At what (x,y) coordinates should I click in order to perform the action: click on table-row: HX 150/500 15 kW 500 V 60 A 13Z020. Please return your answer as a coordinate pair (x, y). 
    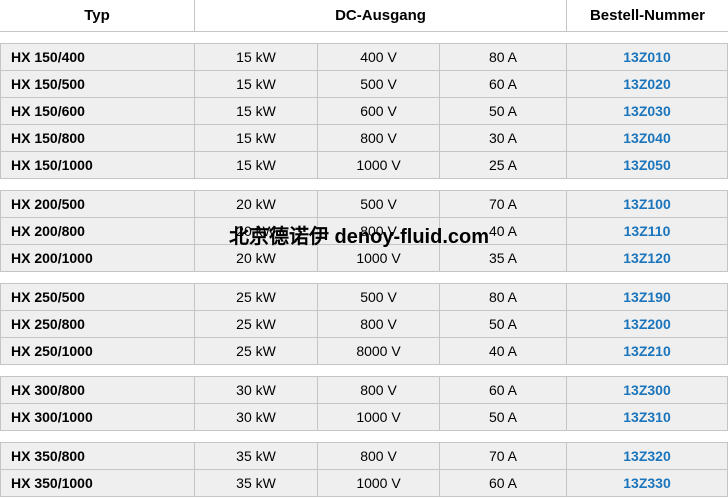
    Looking at the image, I should click on (364, 84).